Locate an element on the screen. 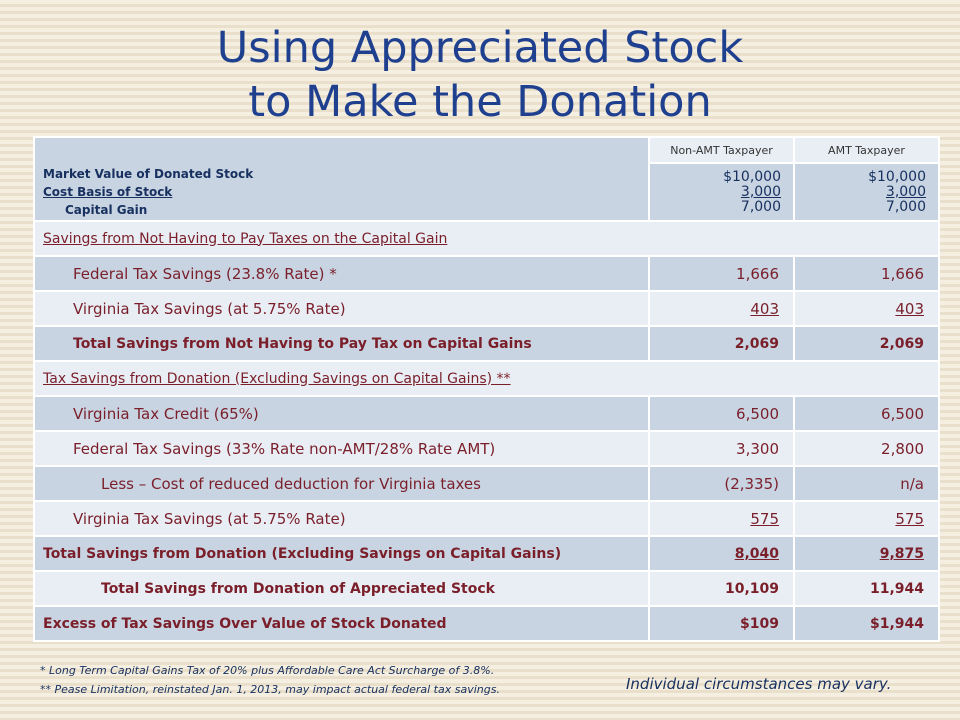  disclaimer: Individual circumstances may vary. is located at coordinates (759, 684).